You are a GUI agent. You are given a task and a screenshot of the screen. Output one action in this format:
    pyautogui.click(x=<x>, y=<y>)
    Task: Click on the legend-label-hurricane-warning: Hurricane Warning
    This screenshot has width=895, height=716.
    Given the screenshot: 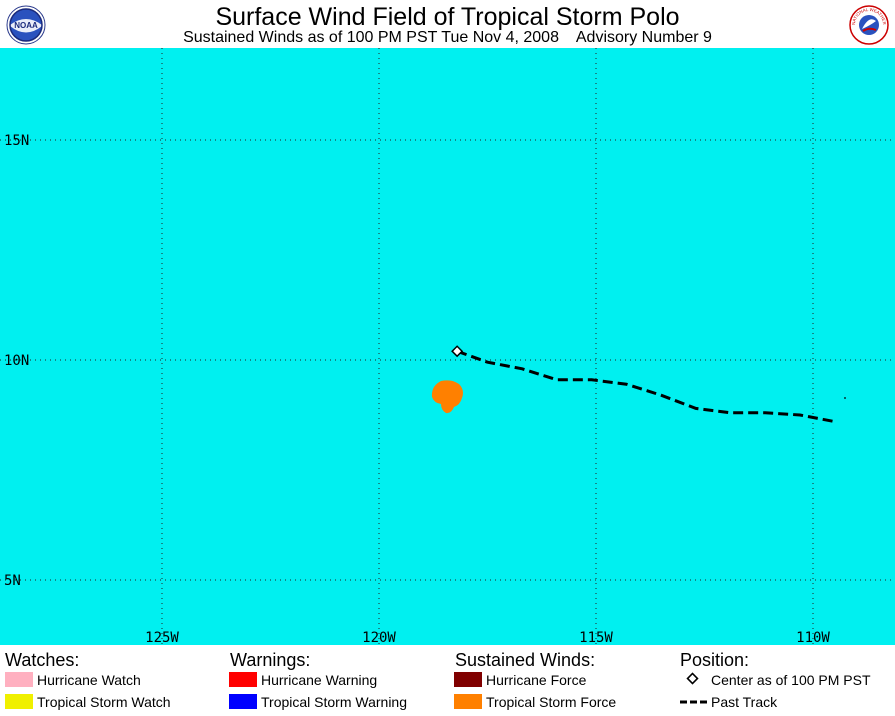 What is the action you would take?
    pyautogui.click(x=319, y=680)
    